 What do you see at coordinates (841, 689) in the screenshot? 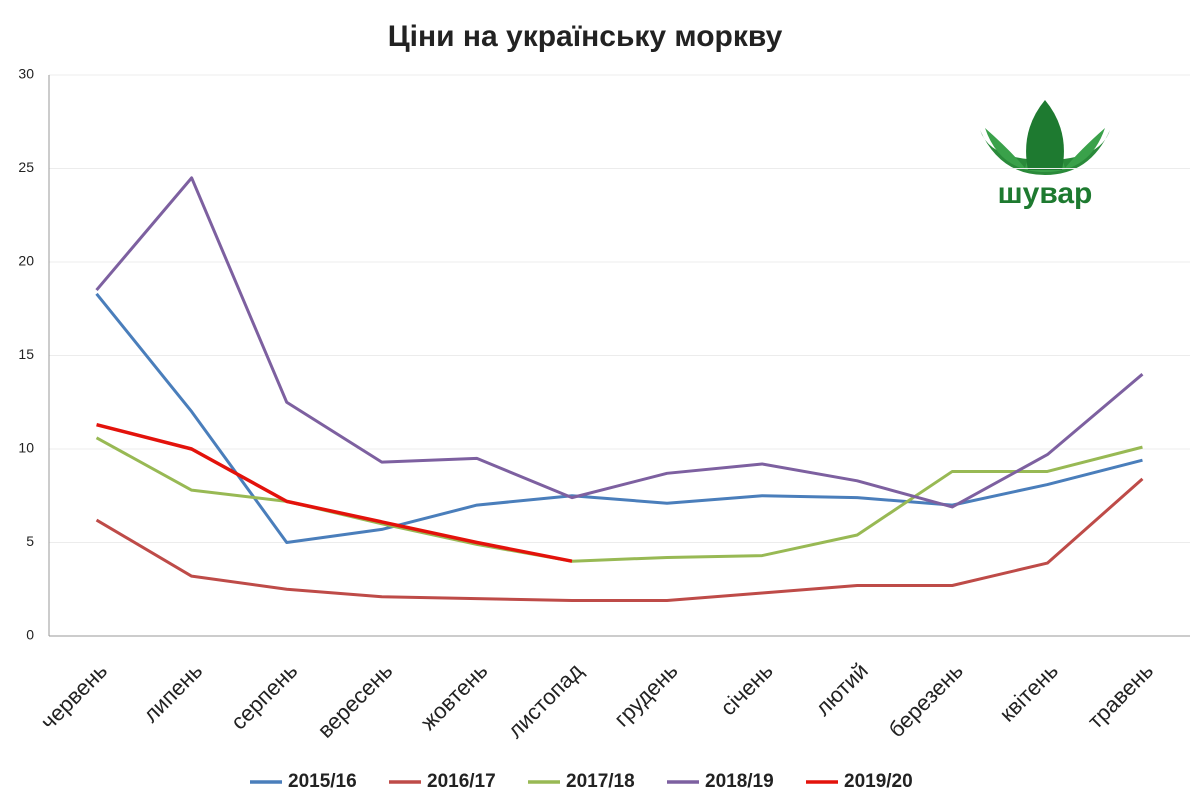
I see `x-tick-label: лютий` at bounding box center [841, 689].